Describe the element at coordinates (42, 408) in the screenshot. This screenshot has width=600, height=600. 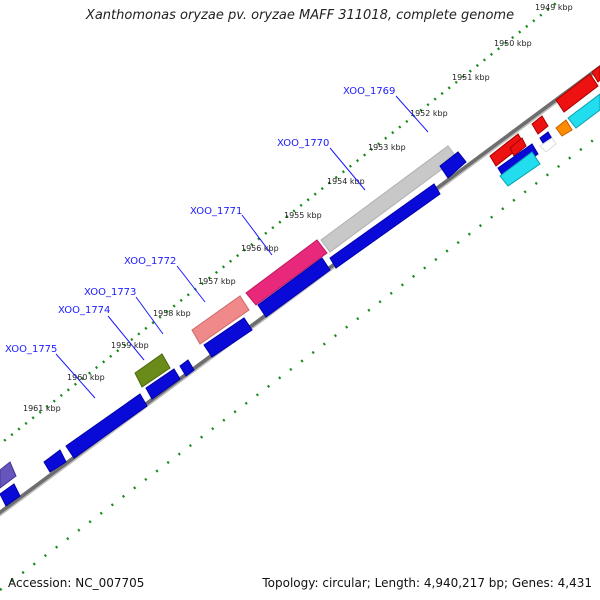
I see `scale-label: 1961 kbp` at that location.